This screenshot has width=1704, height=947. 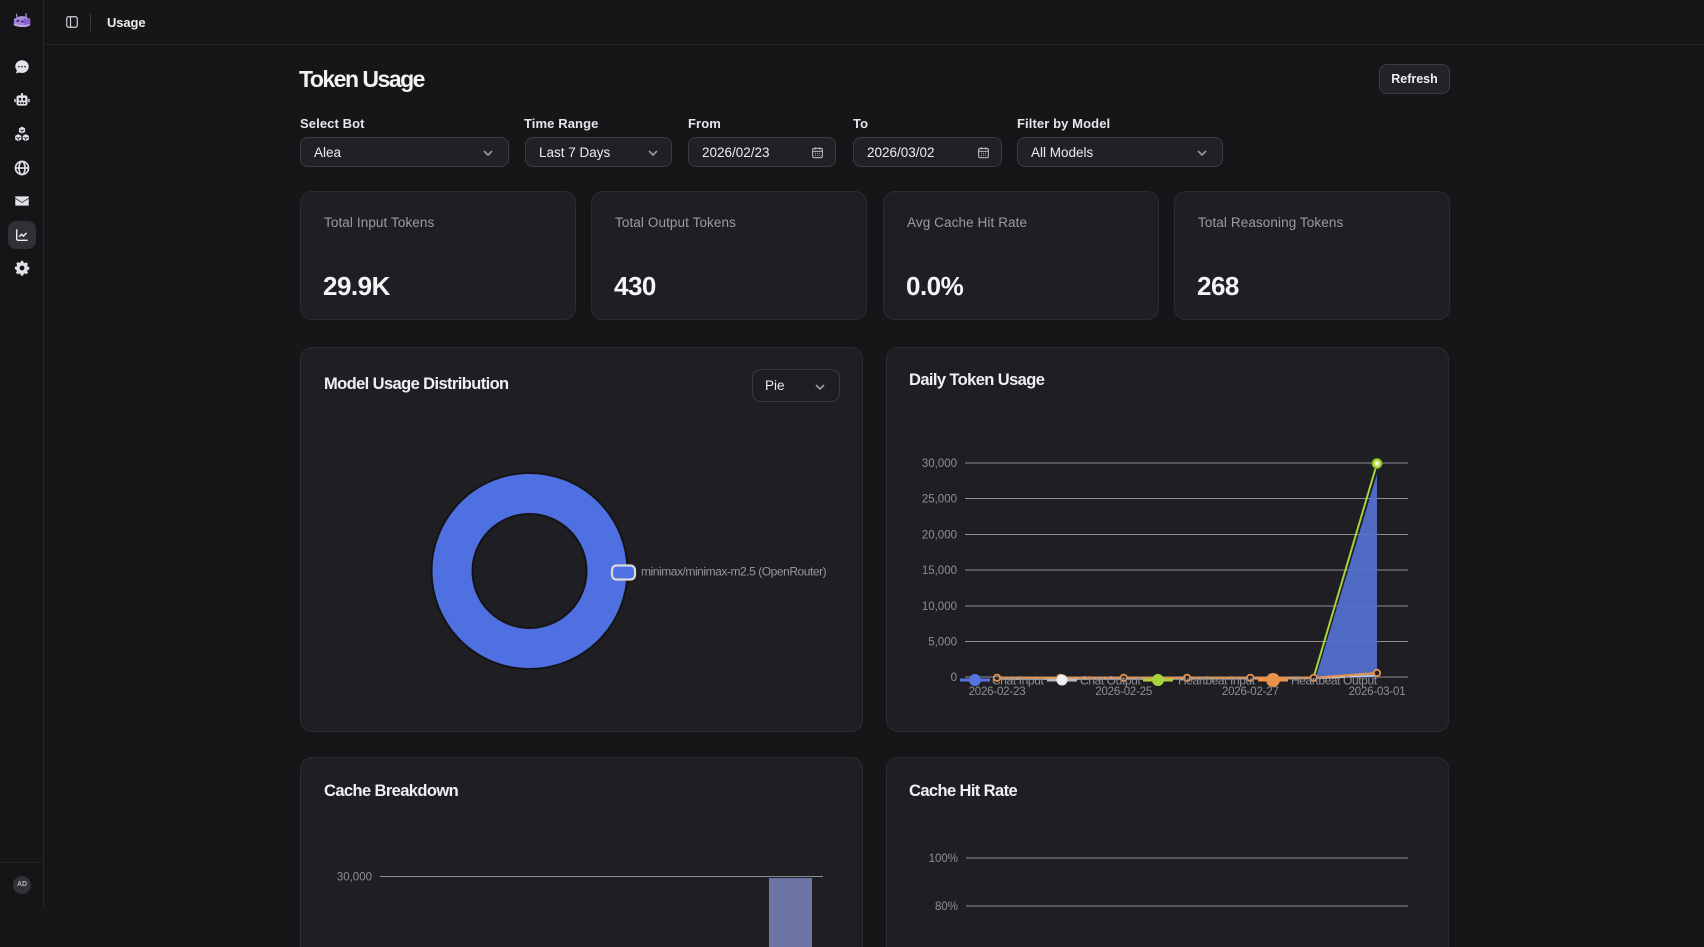 I want to click on svg-text: 5,000, so click(x=942, y=643).